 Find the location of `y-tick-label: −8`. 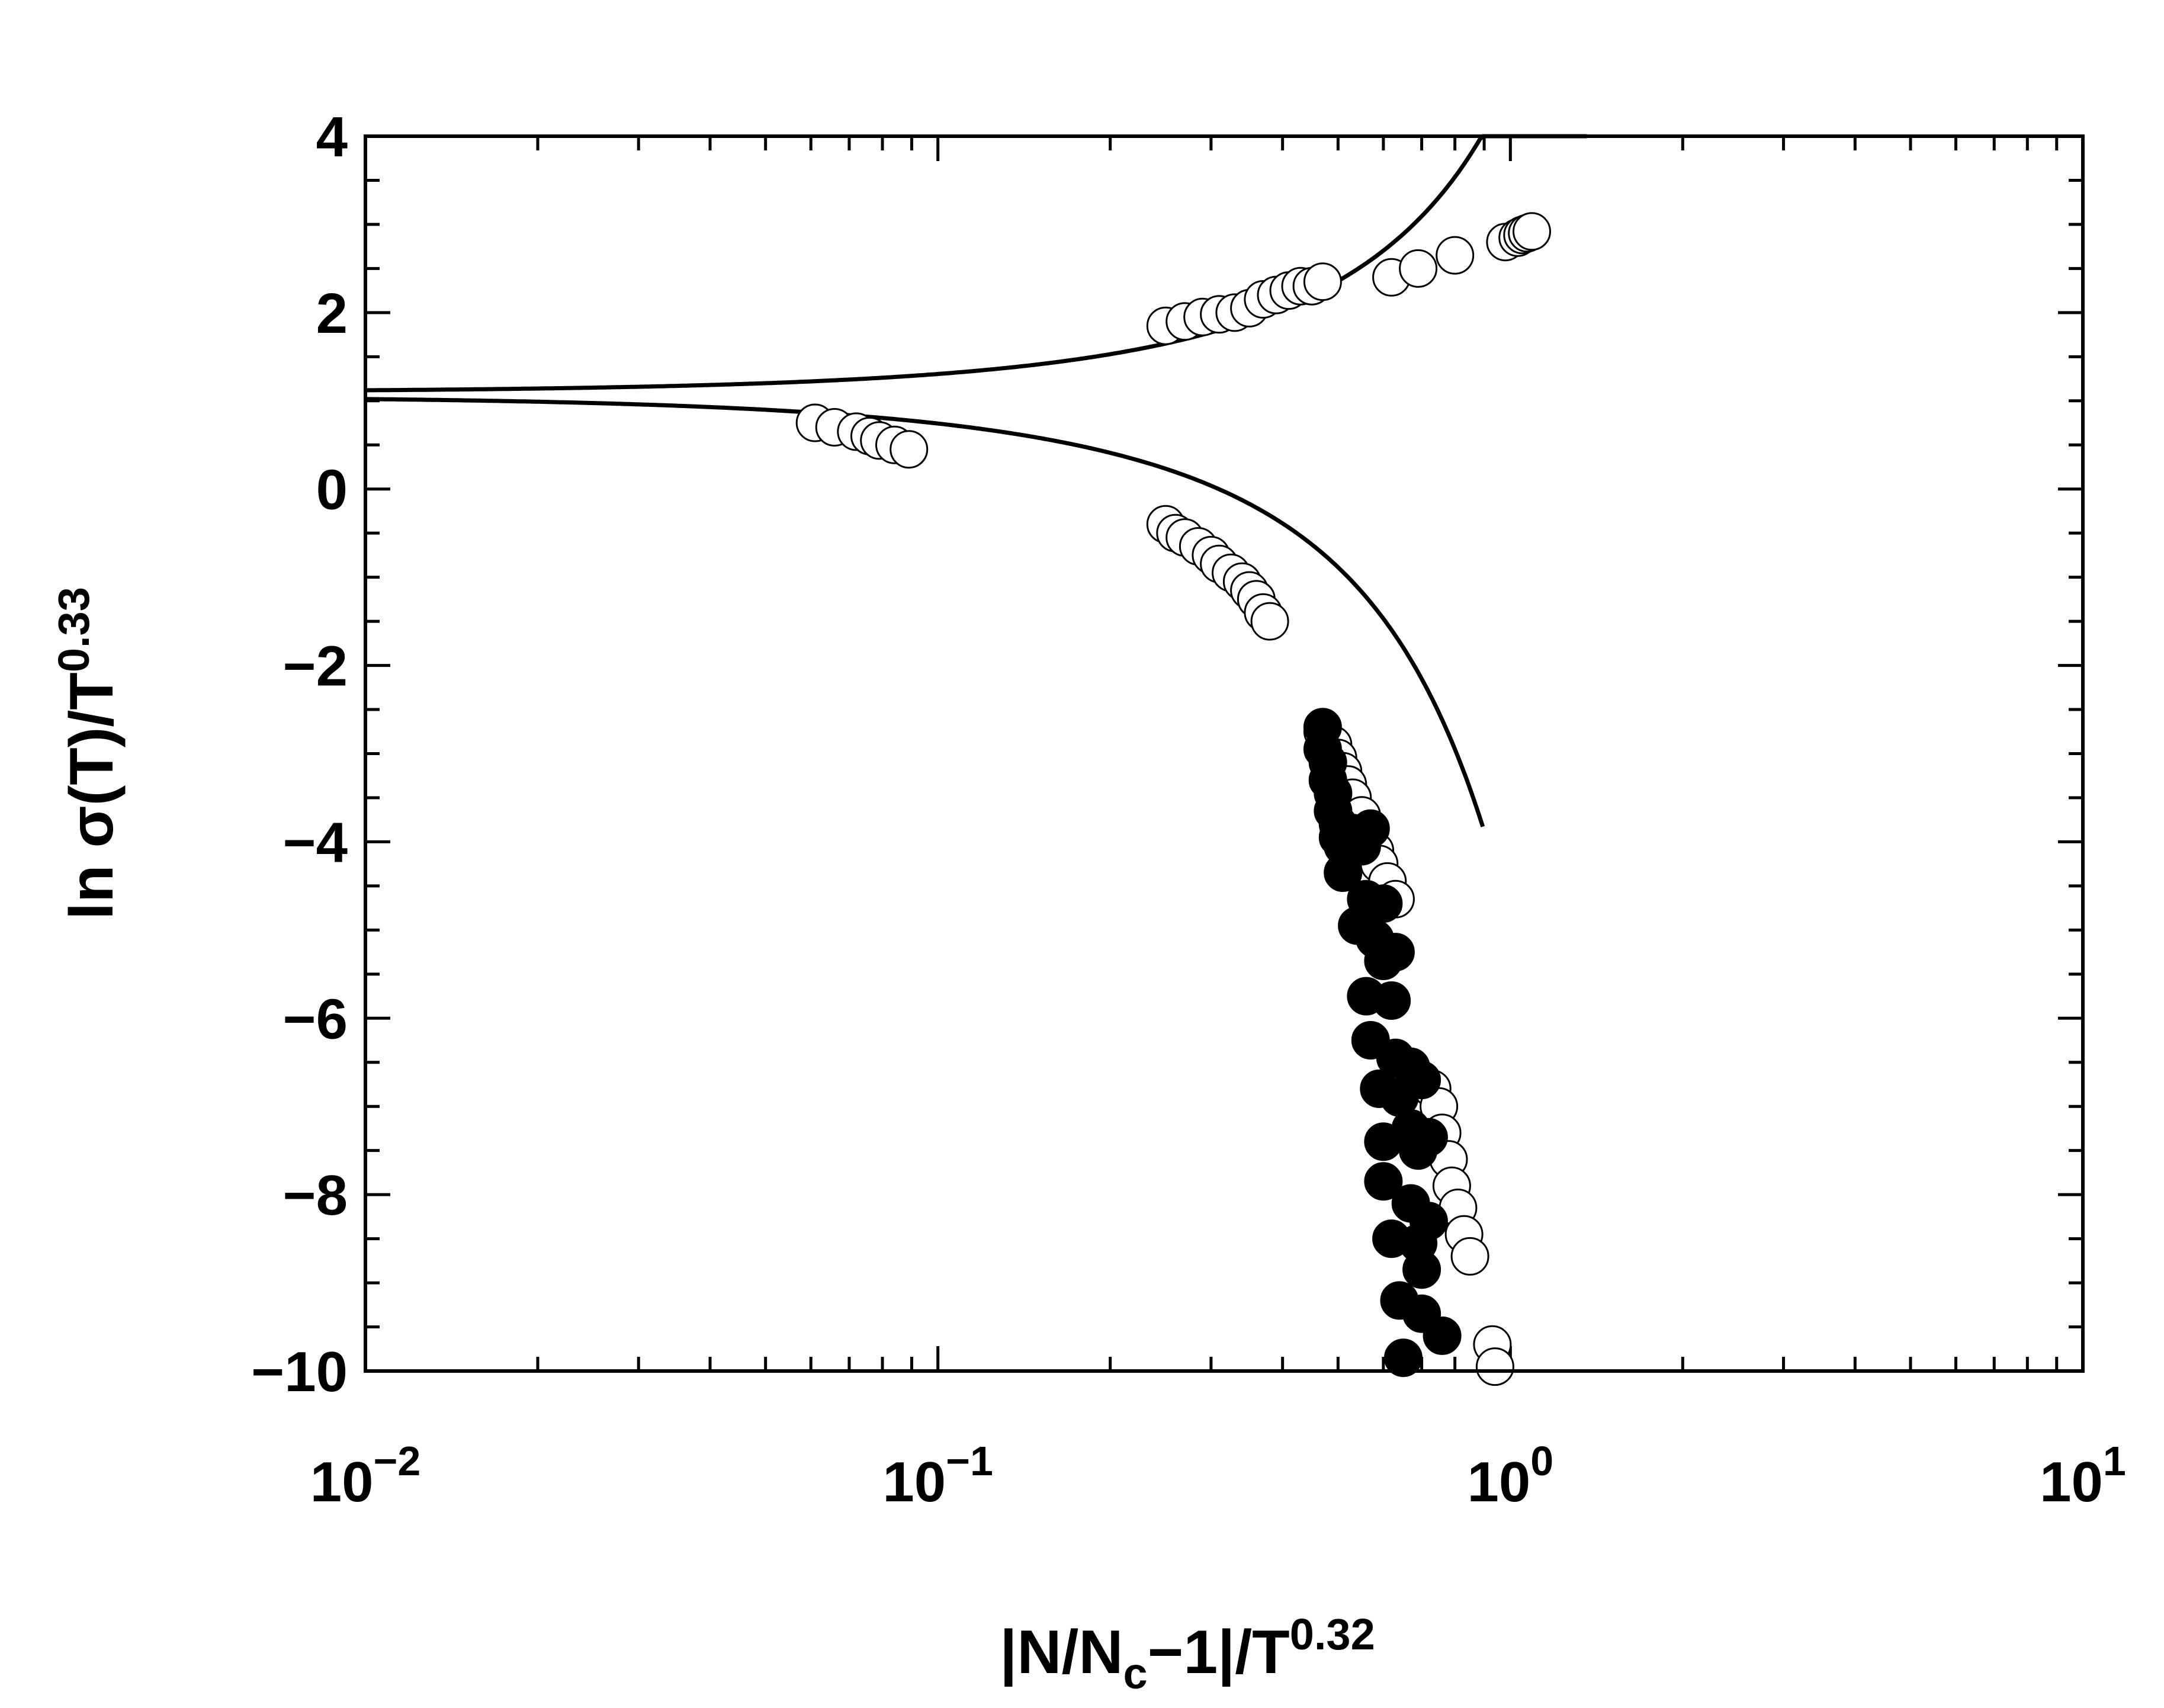

y-tick-label: −8 is located at coordinates (315, 1195).